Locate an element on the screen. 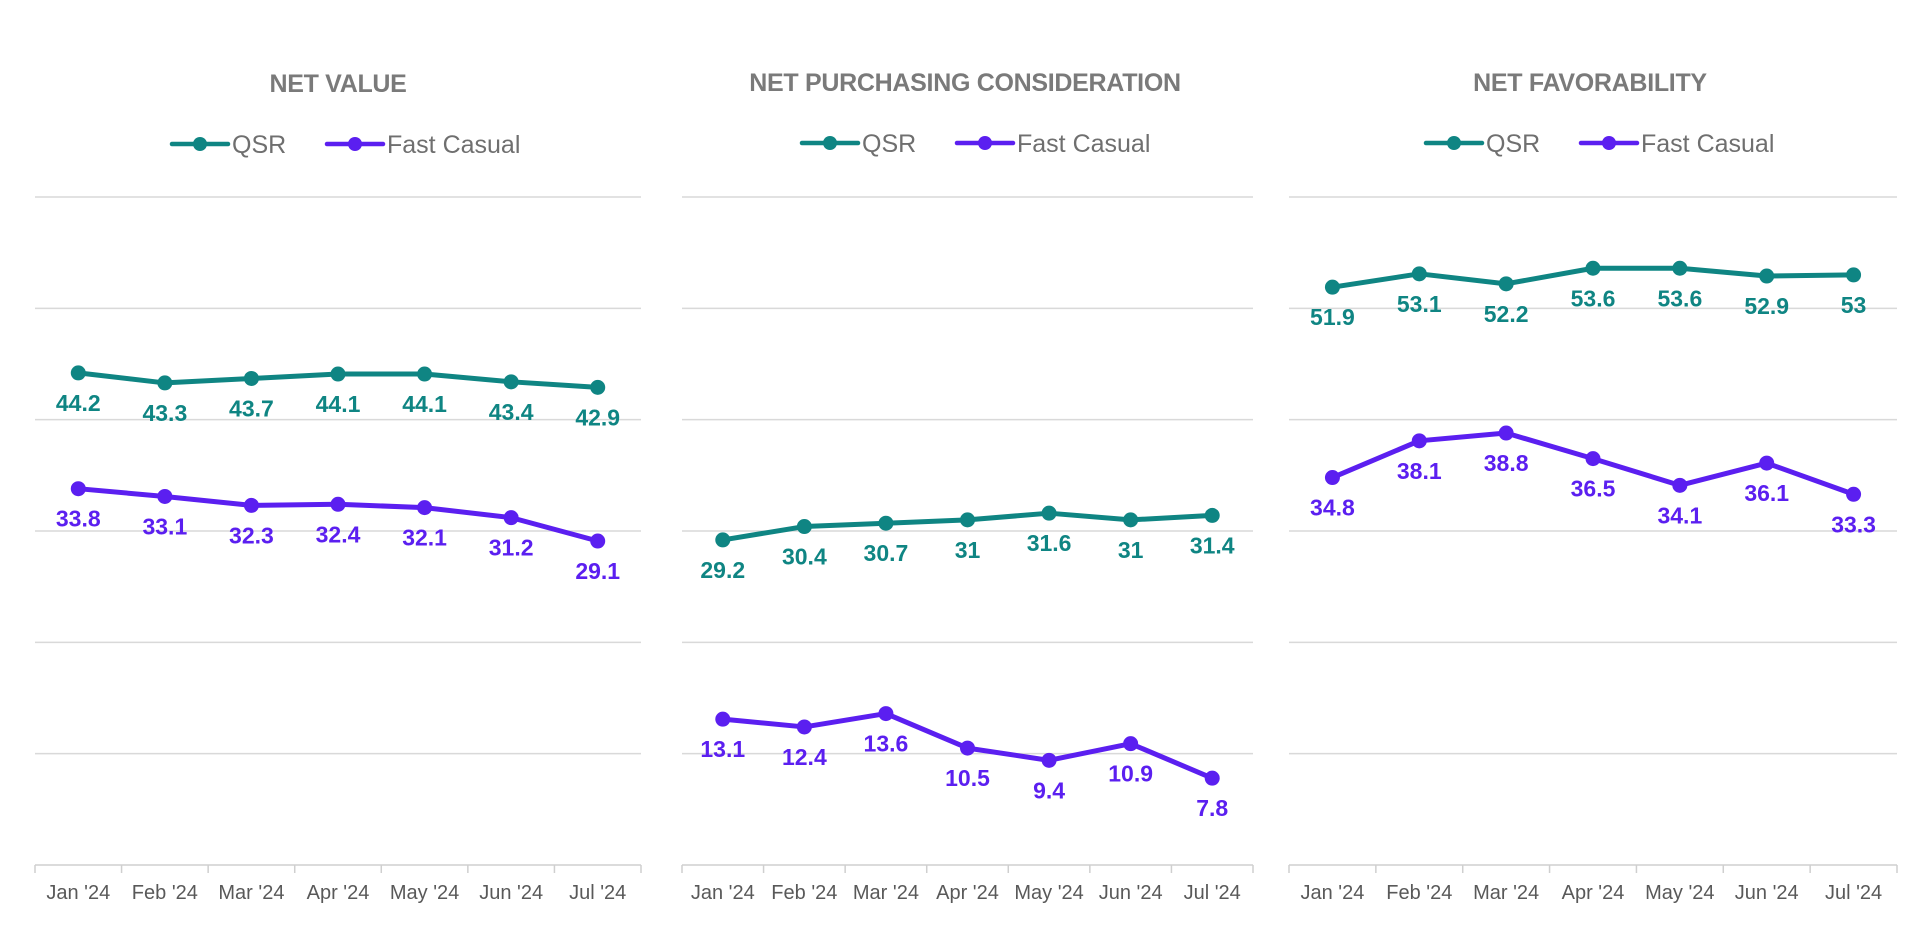 Image resolution: width=1920 pixels, height=943 pixels. data-label: 43.7 is located at coordinates (251, 408).